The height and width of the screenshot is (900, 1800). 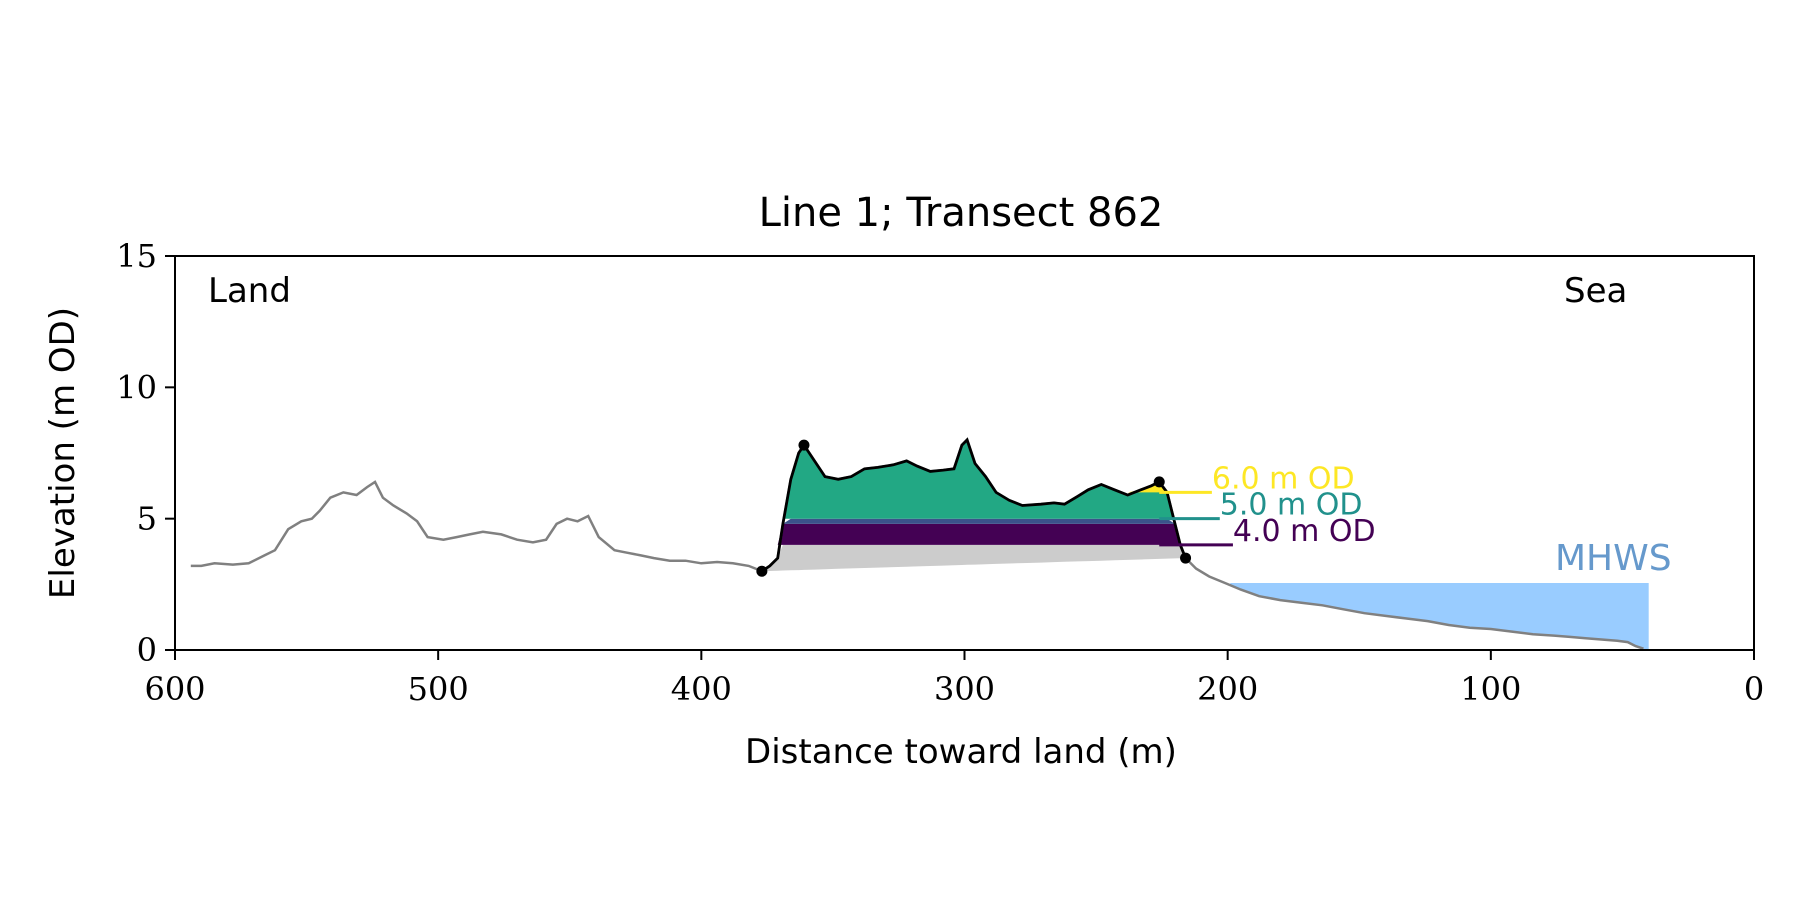 What do you see at coordinates (973, 479) in the screenshot?
I see `dune-volume-above-5m` at bounding box center [973, 479].